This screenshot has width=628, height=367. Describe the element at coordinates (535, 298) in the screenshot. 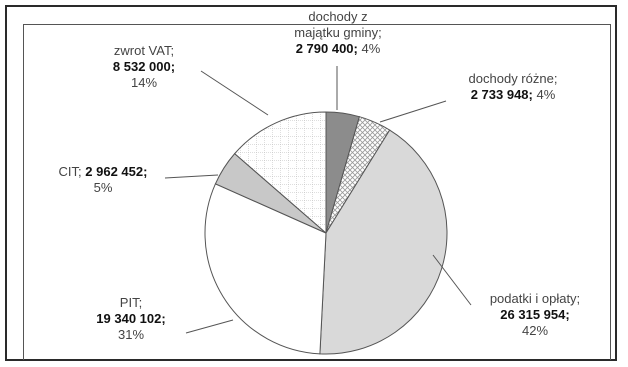

I see `label-podatki-line1: podatki i opłaty;` at that location.